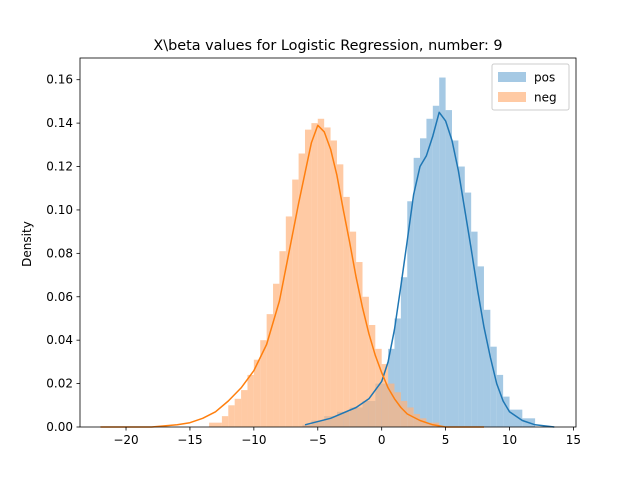  Describe the element at coordinates (509, 440) in the screenshot. I see `x-tick-label: 10` at that location.